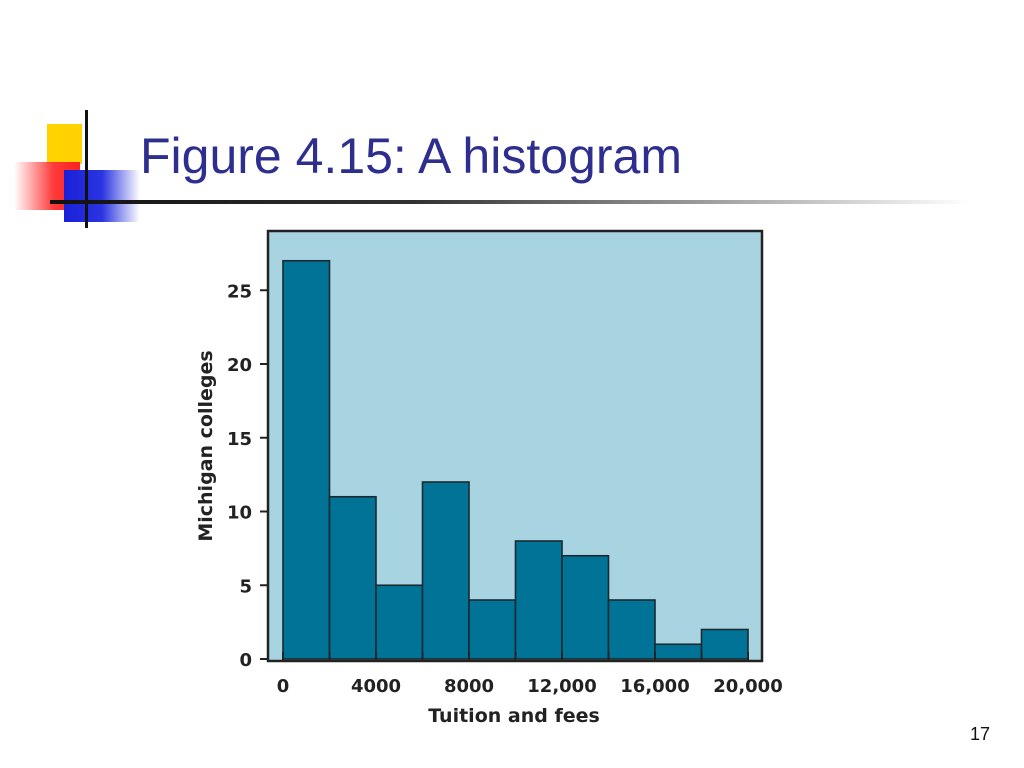 The height and width of the screenshot is (768, 1024). I want to click on x-tick-label-0: 0, so click(283, 686).